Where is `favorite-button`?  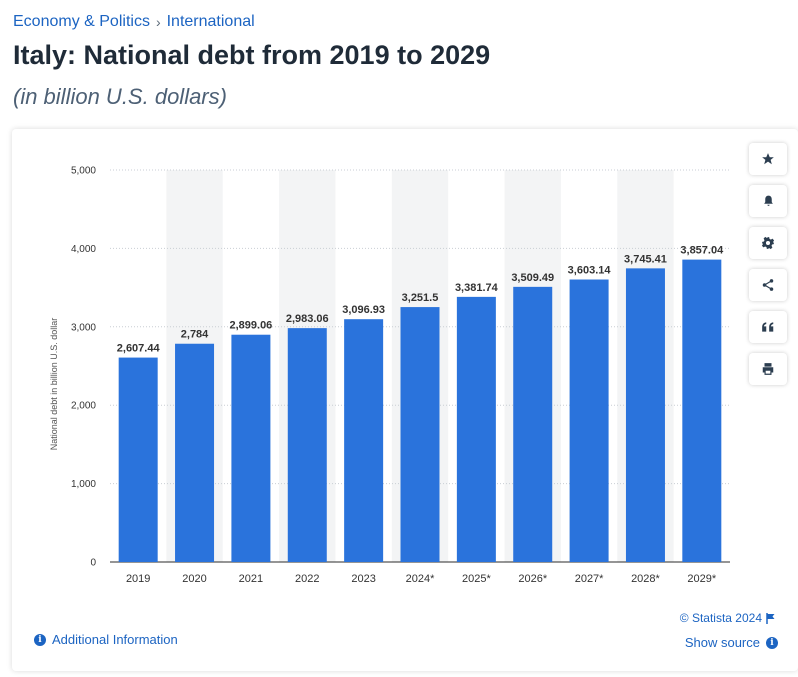 favorite-button is located at coordinates (768, 159).